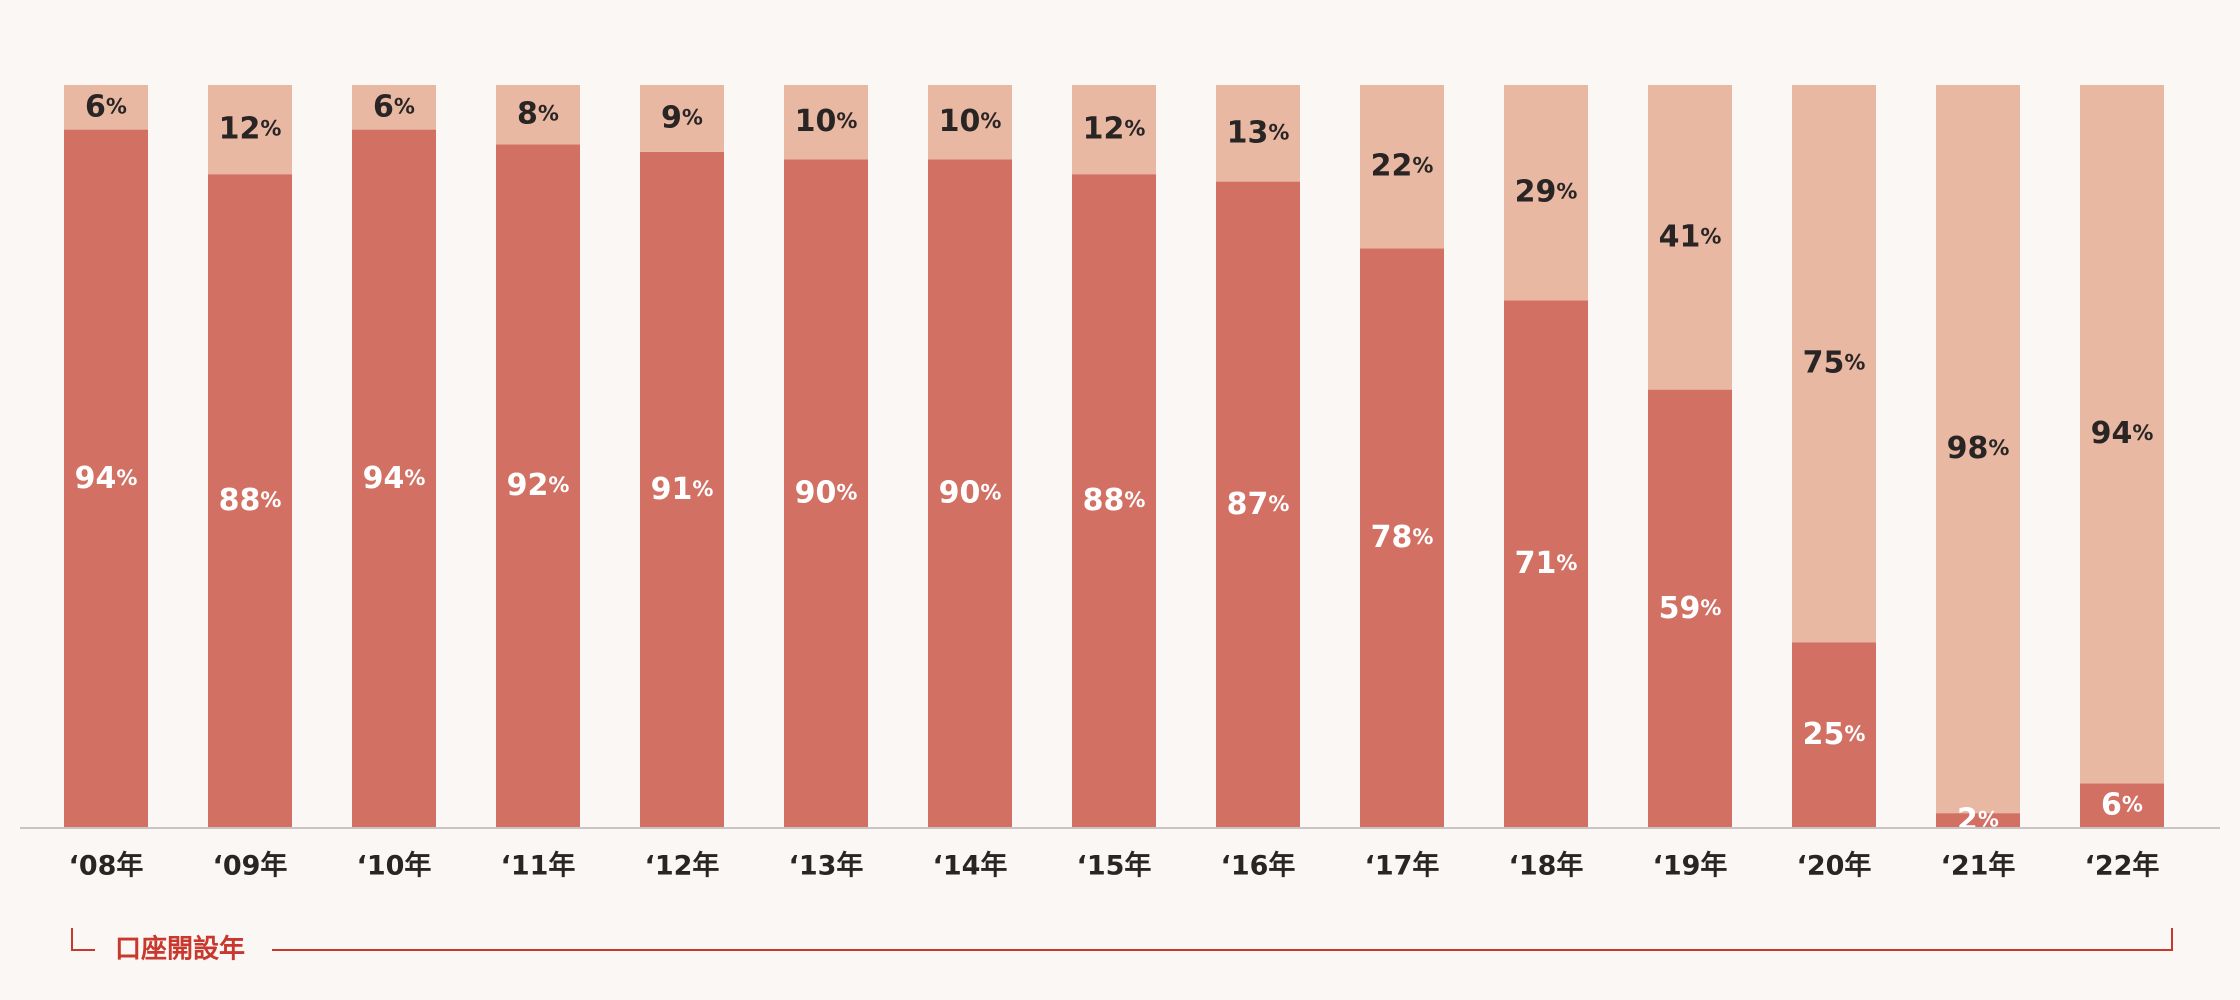 This screenshot has height=1000, width=2240. I want to click on data-label: 41%, so click(1690, 236).